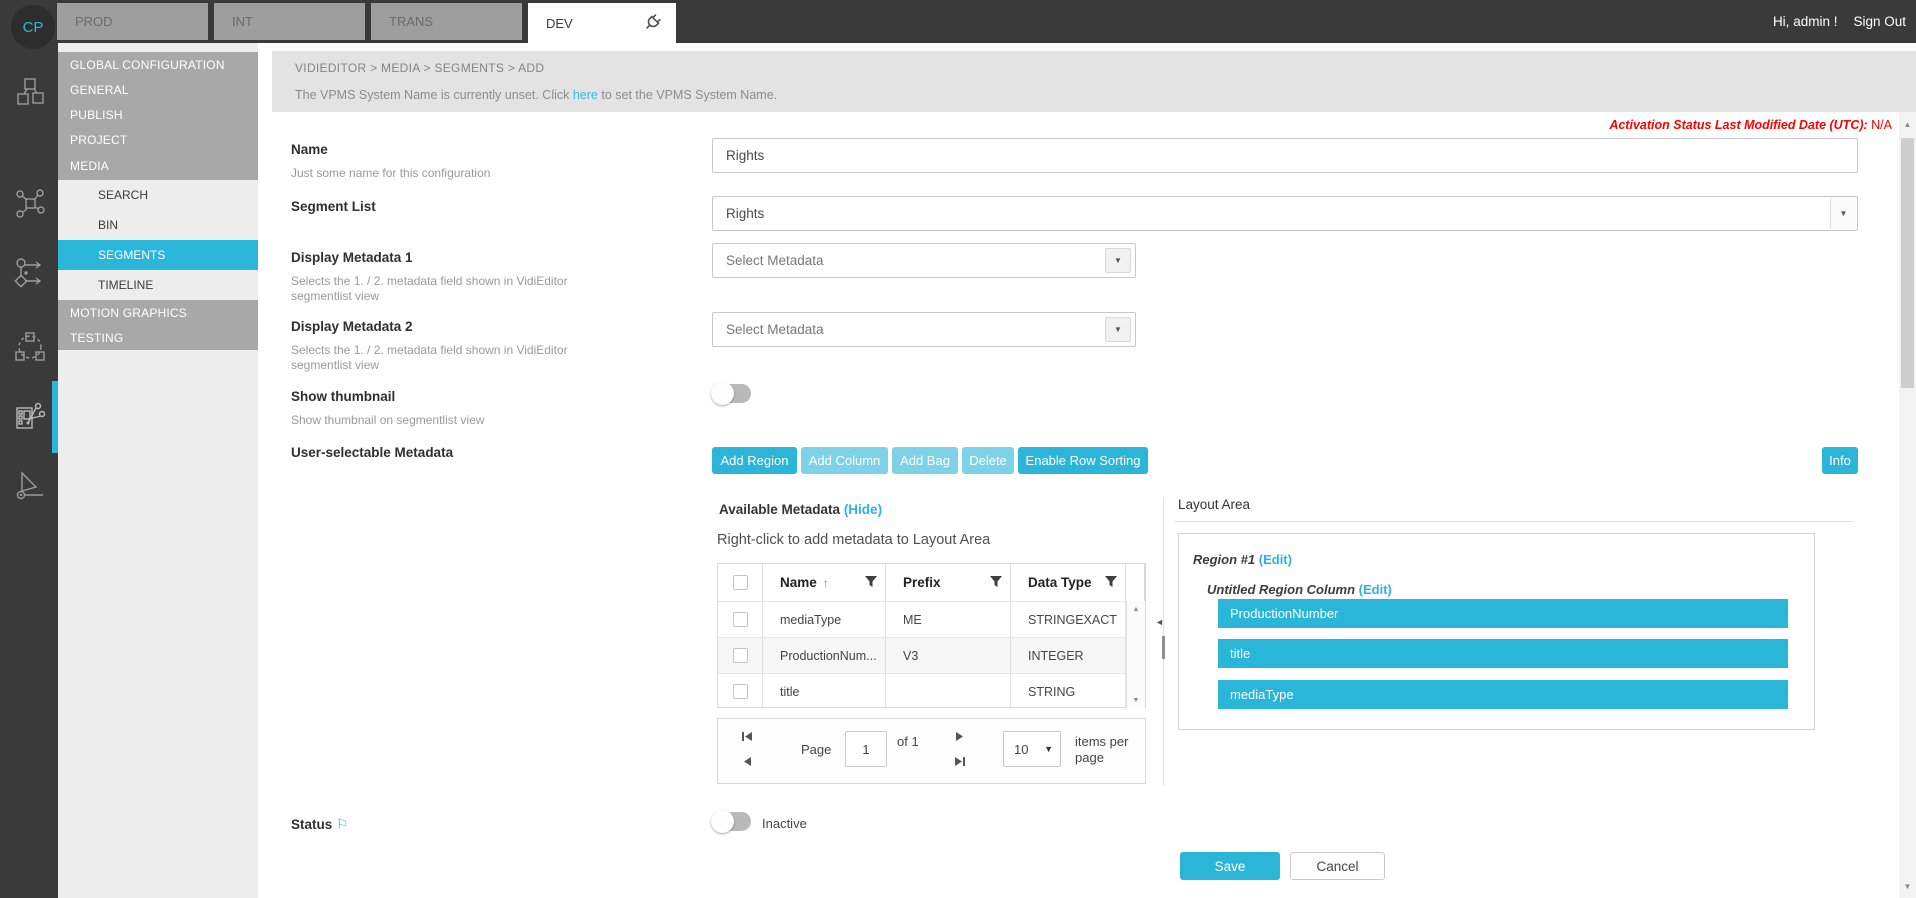 The image size is (1916, 898). Describe the element at coordinates (960, 762) in the screenshot. I see `last-page-icon` at that location.